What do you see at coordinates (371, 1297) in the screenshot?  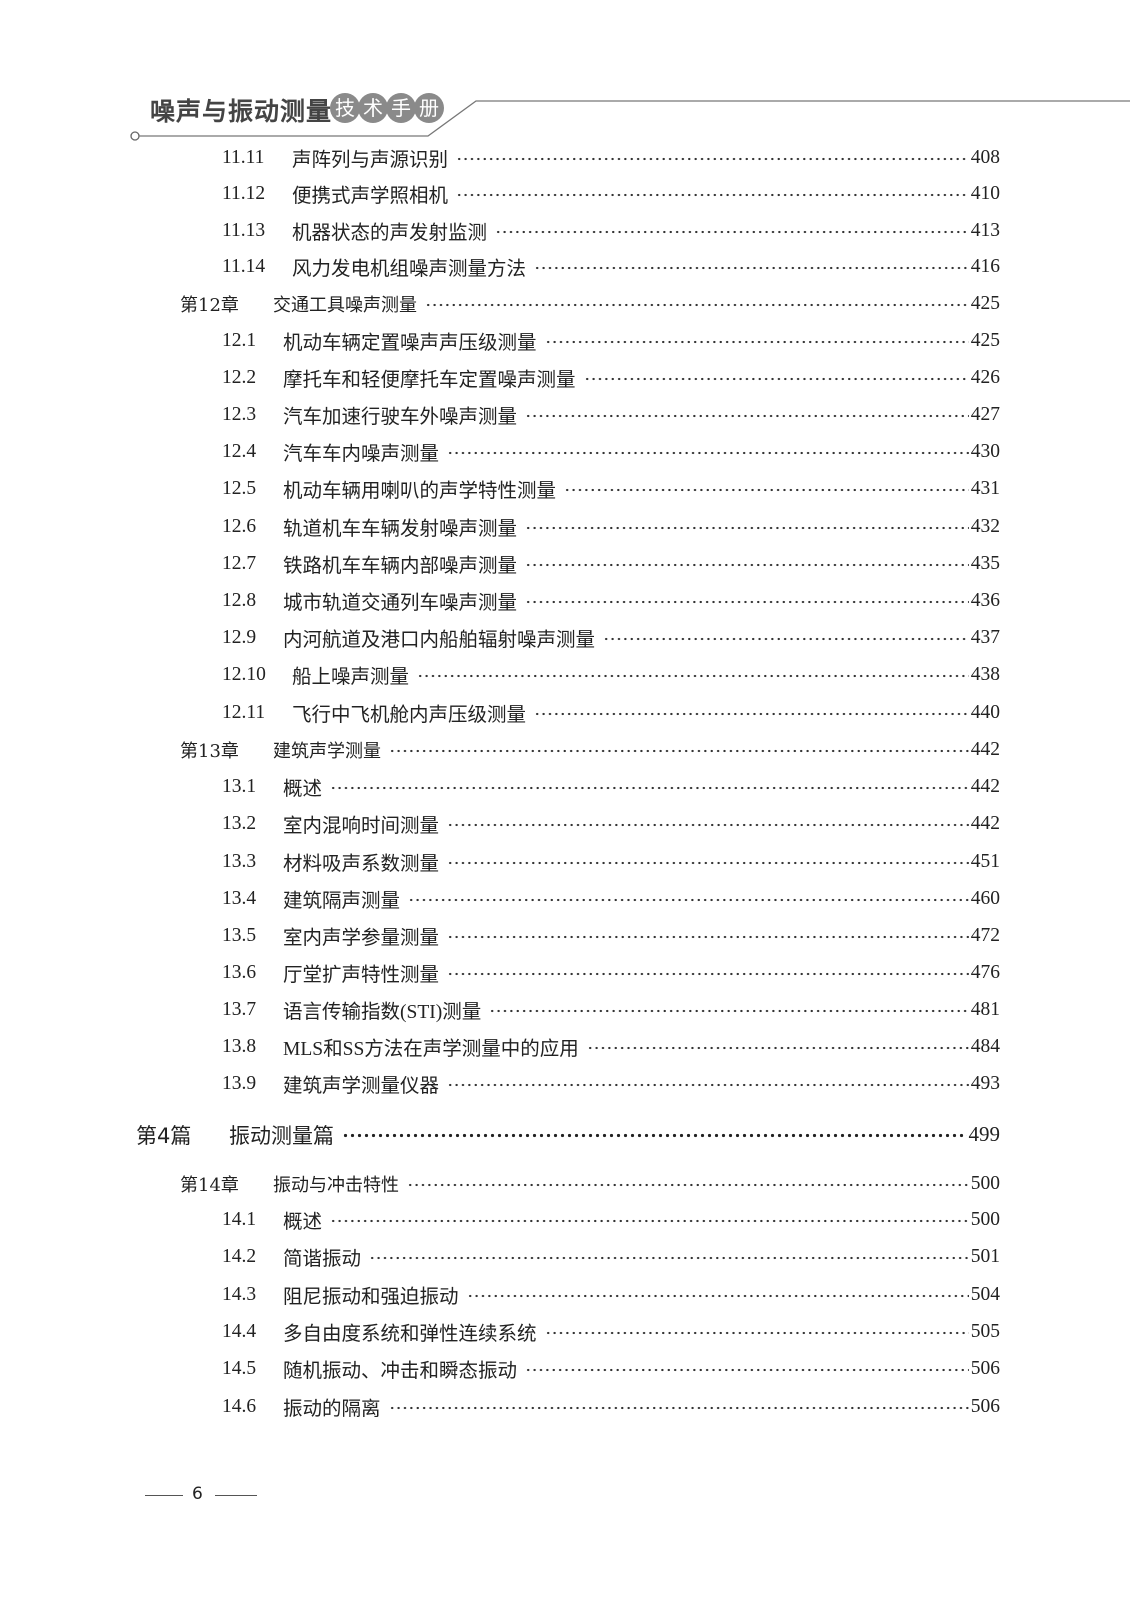 I see `entry-title: 阻尼振动和强迫振动` at bounding box center [371, 1297].